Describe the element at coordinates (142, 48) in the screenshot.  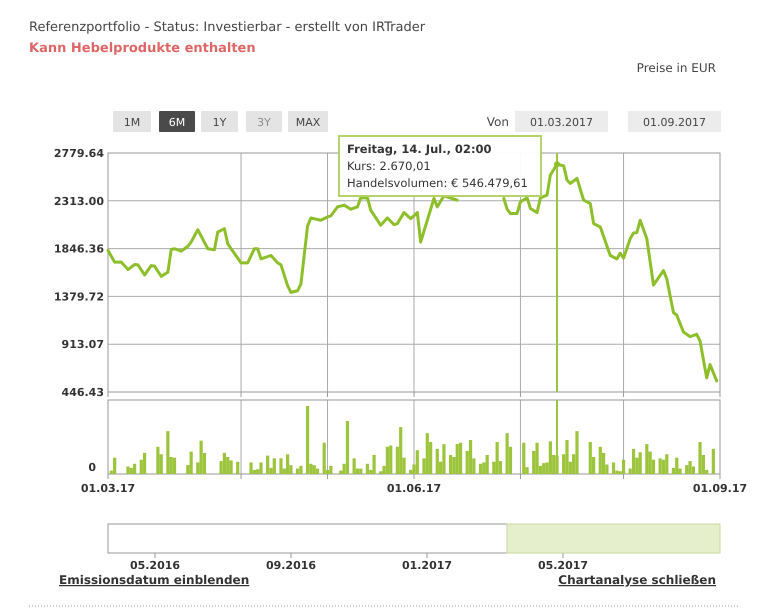
I see `chart-subtitle: Kann Hebelprodukte enthalten` at that location.